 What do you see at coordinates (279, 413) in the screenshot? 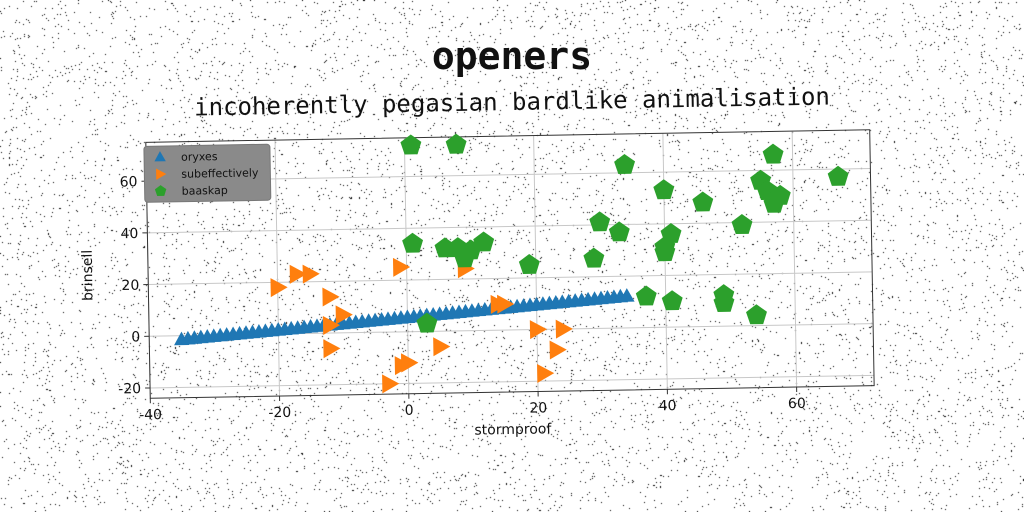
I see `x-tick-label: -20` at bounding box center [279, 413].